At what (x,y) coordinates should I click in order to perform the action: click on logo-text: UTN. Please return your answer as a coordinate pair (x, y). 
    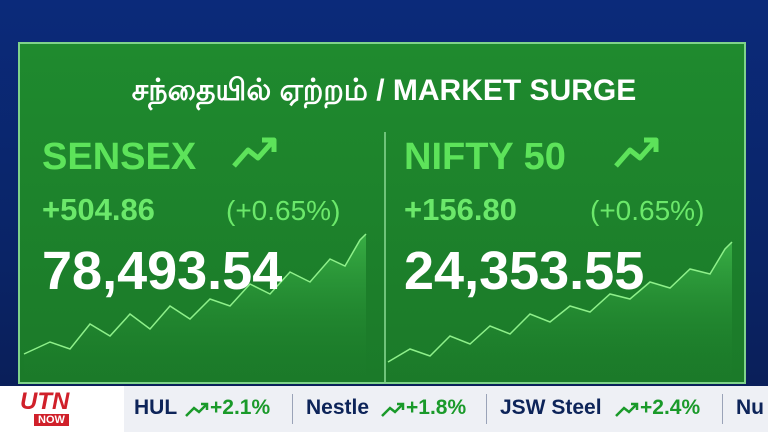
    Looking at the image, I should click on (45, 401).